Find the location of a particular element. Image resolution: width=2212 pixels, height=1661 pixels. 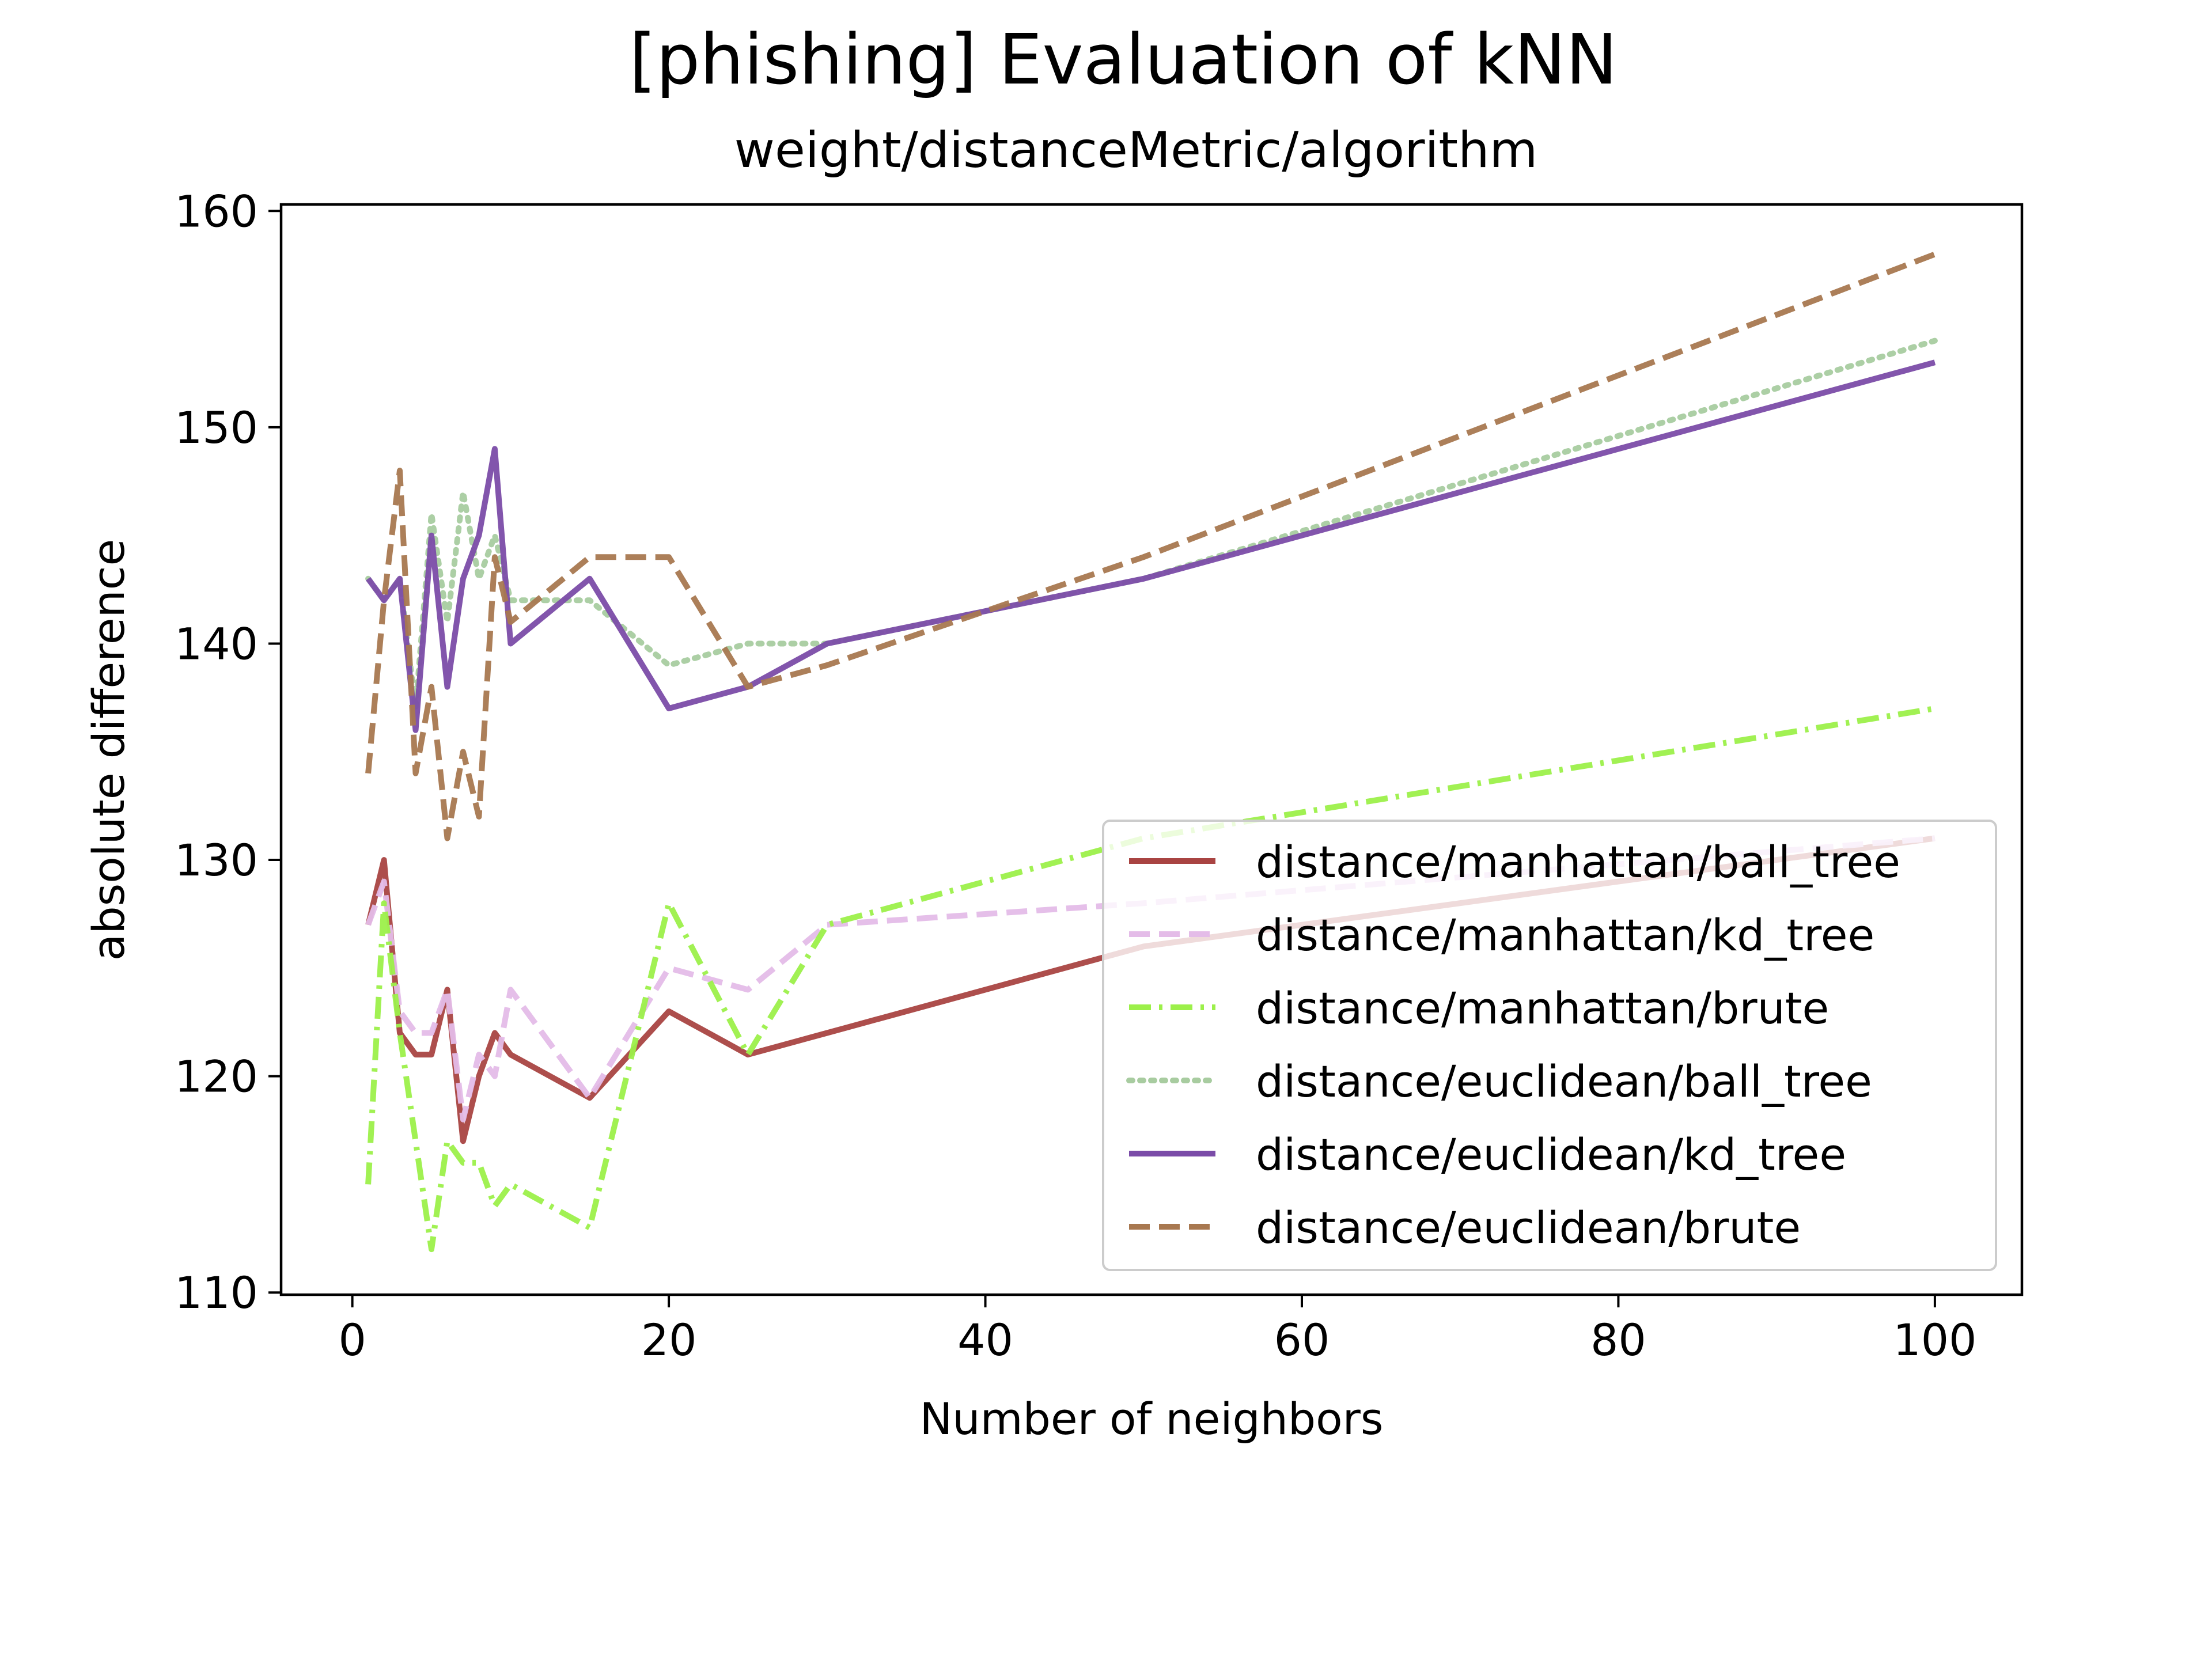

series-line-distance-manhattan-kd-tree is located at coordinates (1150, 978).